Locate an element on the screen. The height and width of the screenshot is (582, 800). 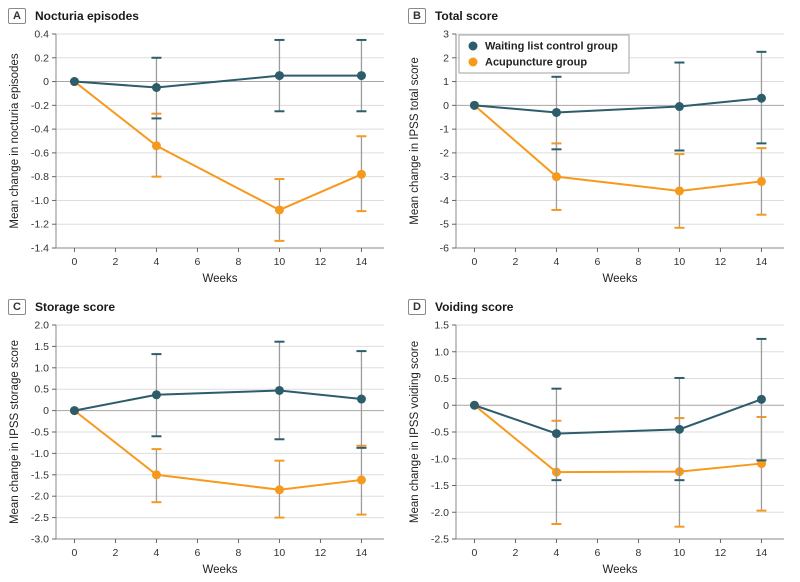
y-tick-label: -1 is located at coordinates (444, 130).